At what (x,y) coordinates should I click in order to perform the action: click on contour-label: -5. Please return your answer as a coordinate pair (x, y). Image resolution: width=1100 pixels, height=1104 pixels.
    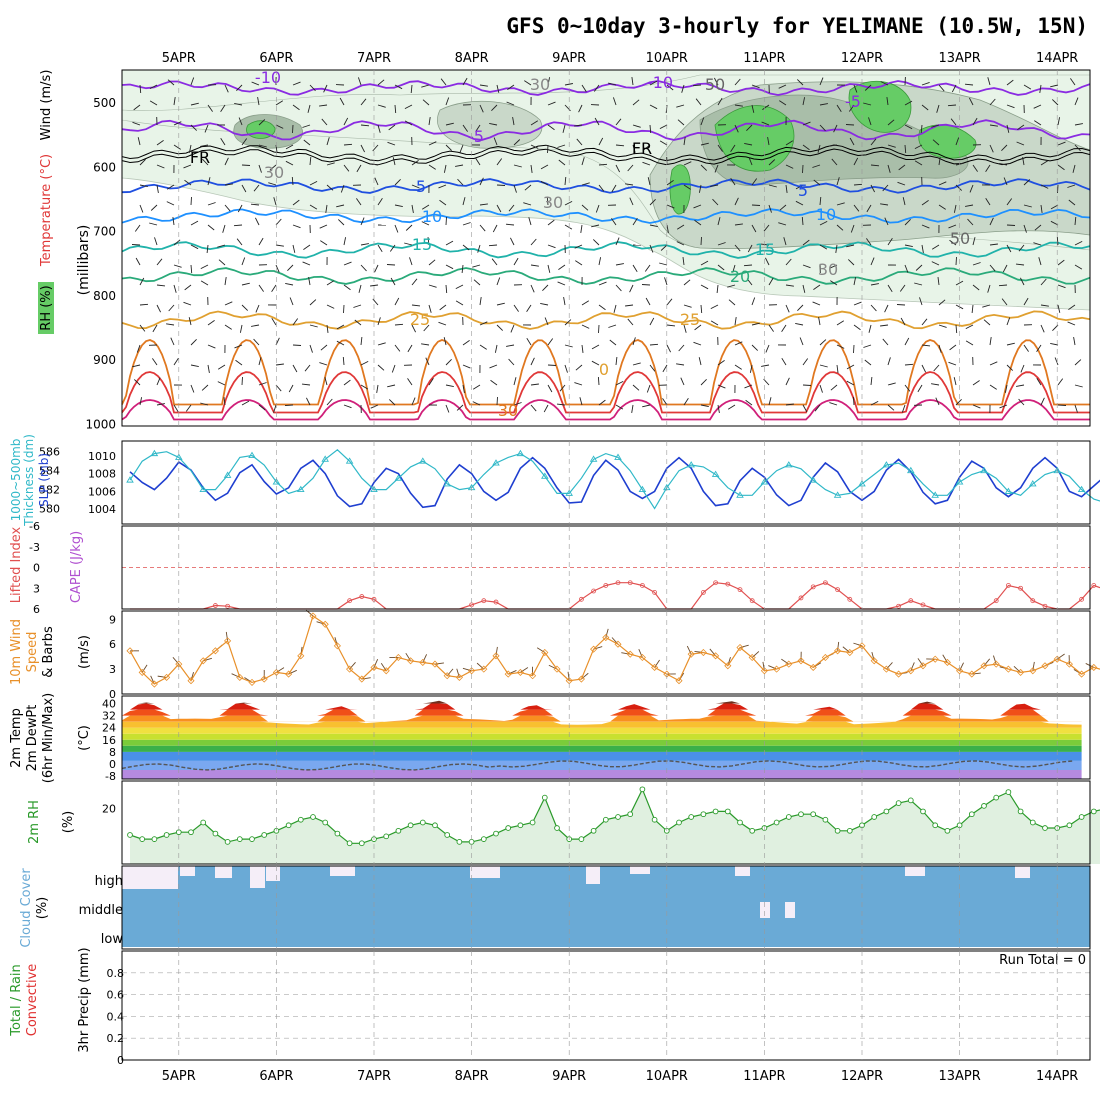
    Looking at the image, I should click on (853, 101).